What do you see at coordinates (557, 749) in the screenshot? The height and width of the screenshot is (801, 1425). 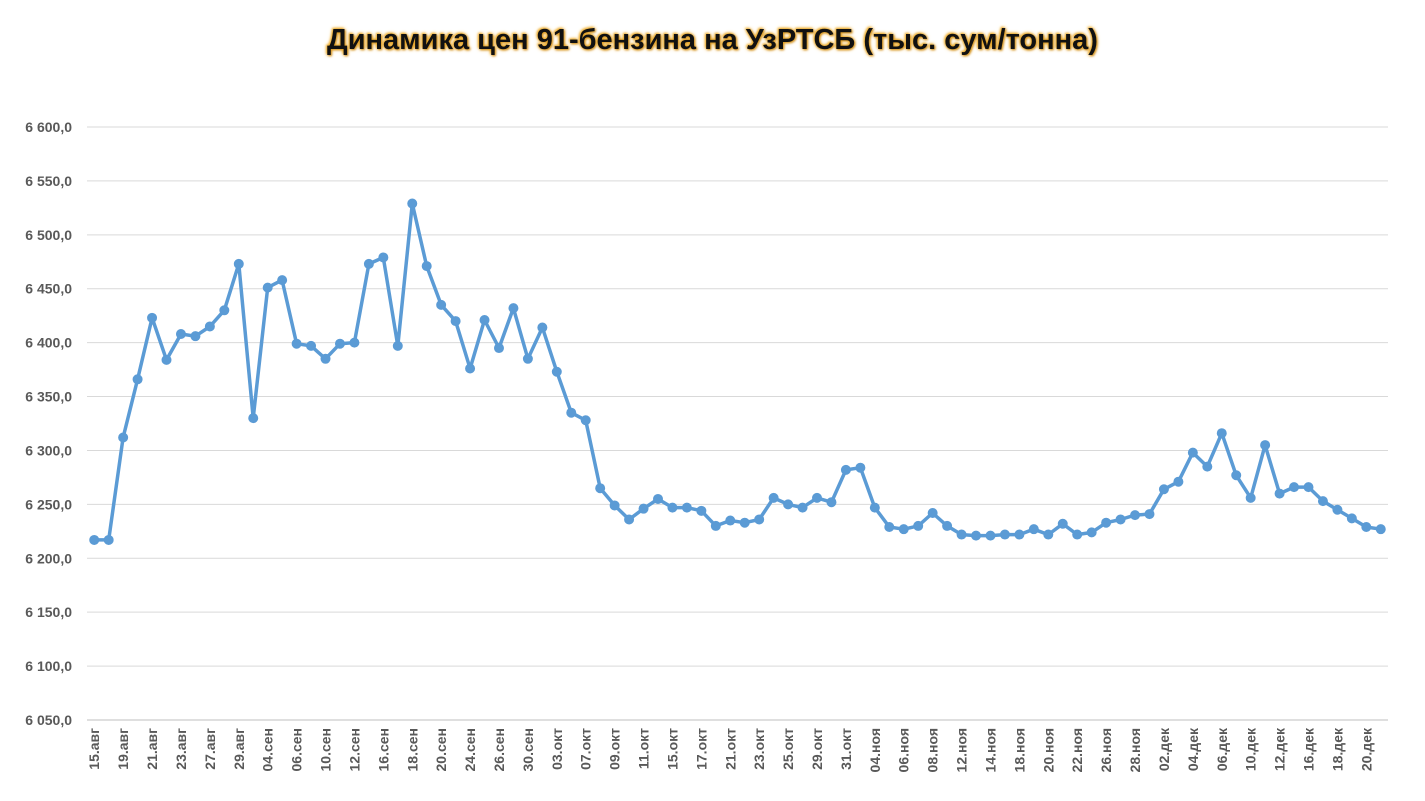 I see `x-tick-label: 03.окт` at bounding box center [557, 749].